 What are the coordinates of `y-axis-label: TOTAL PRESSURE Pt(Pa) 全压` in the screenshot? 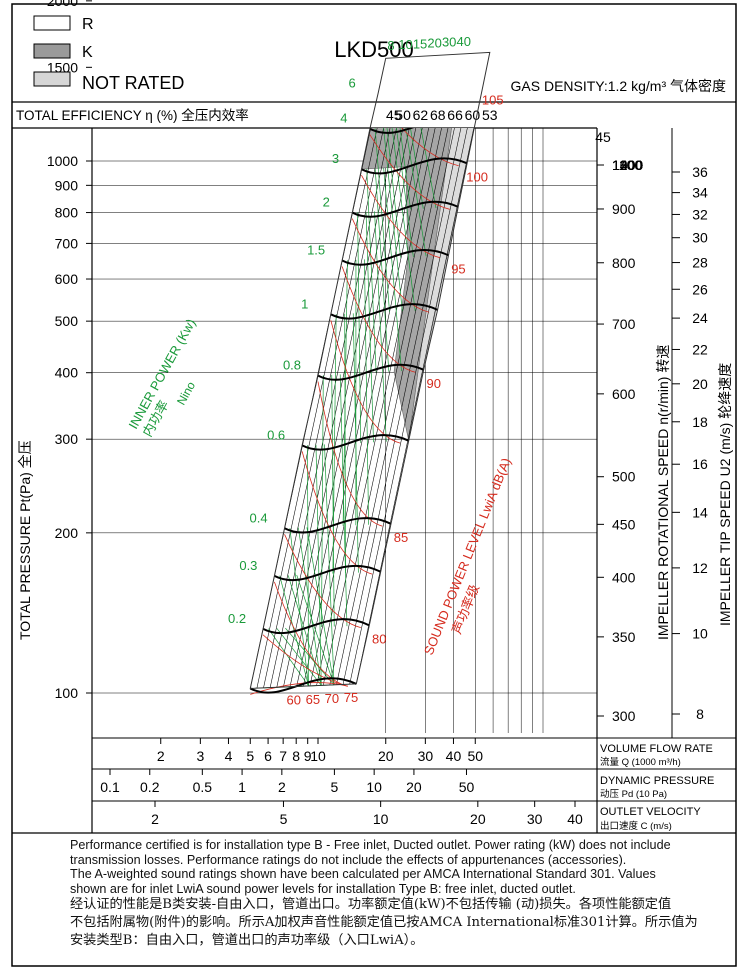 It's located at (25, 540).